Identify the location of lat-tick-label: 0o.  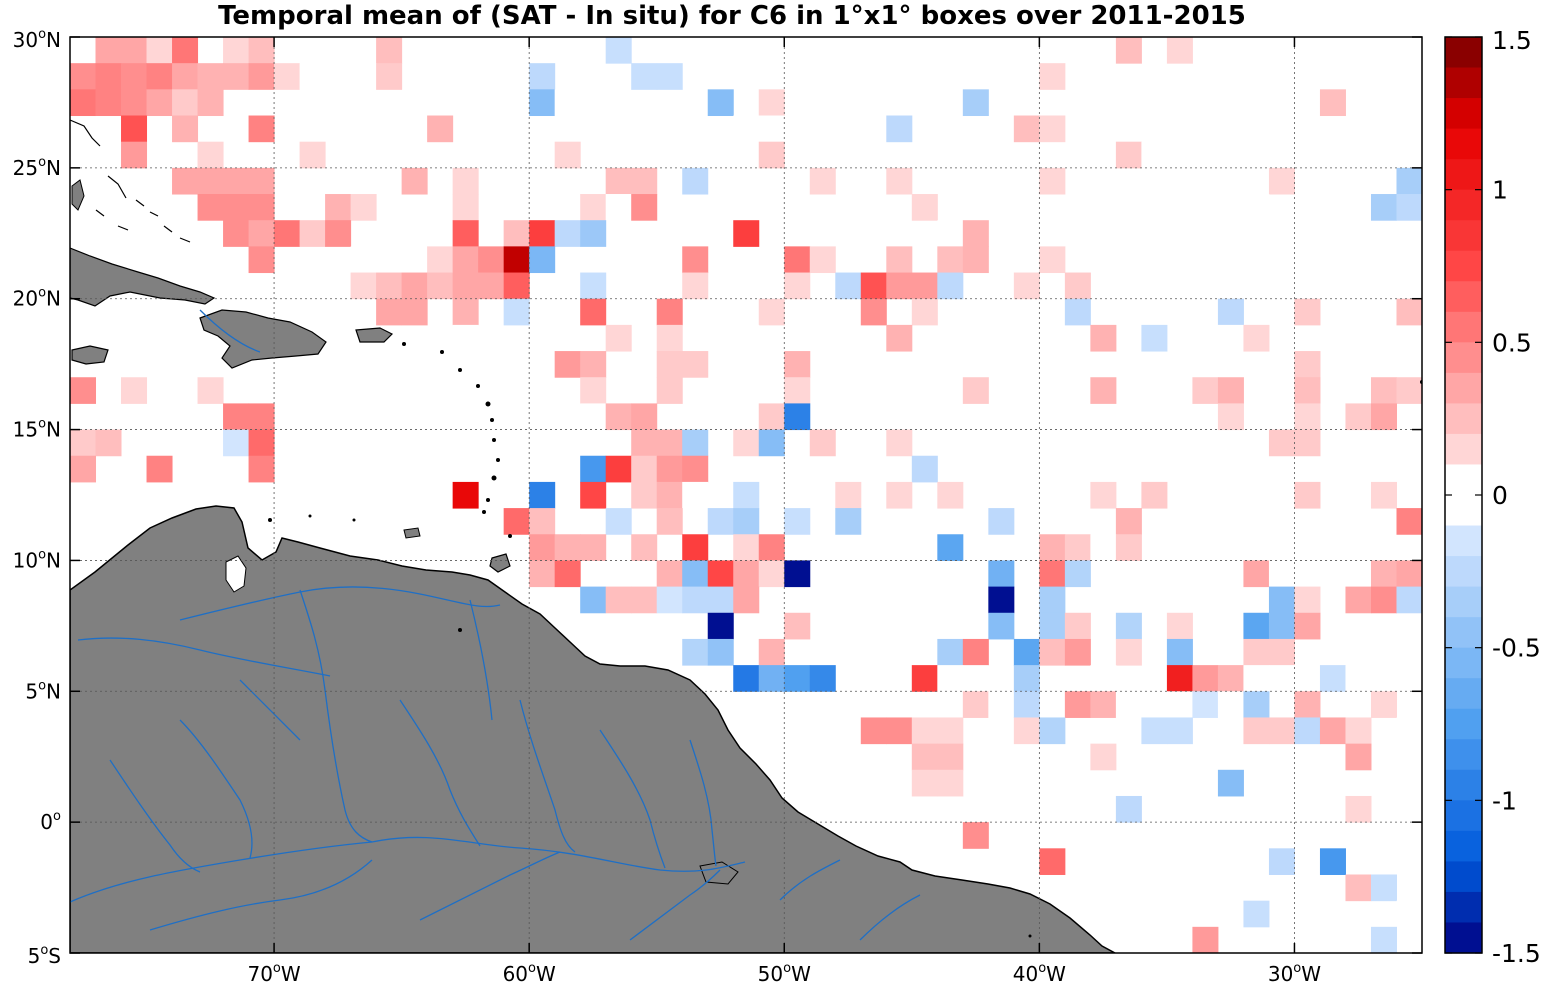
(50, 821).